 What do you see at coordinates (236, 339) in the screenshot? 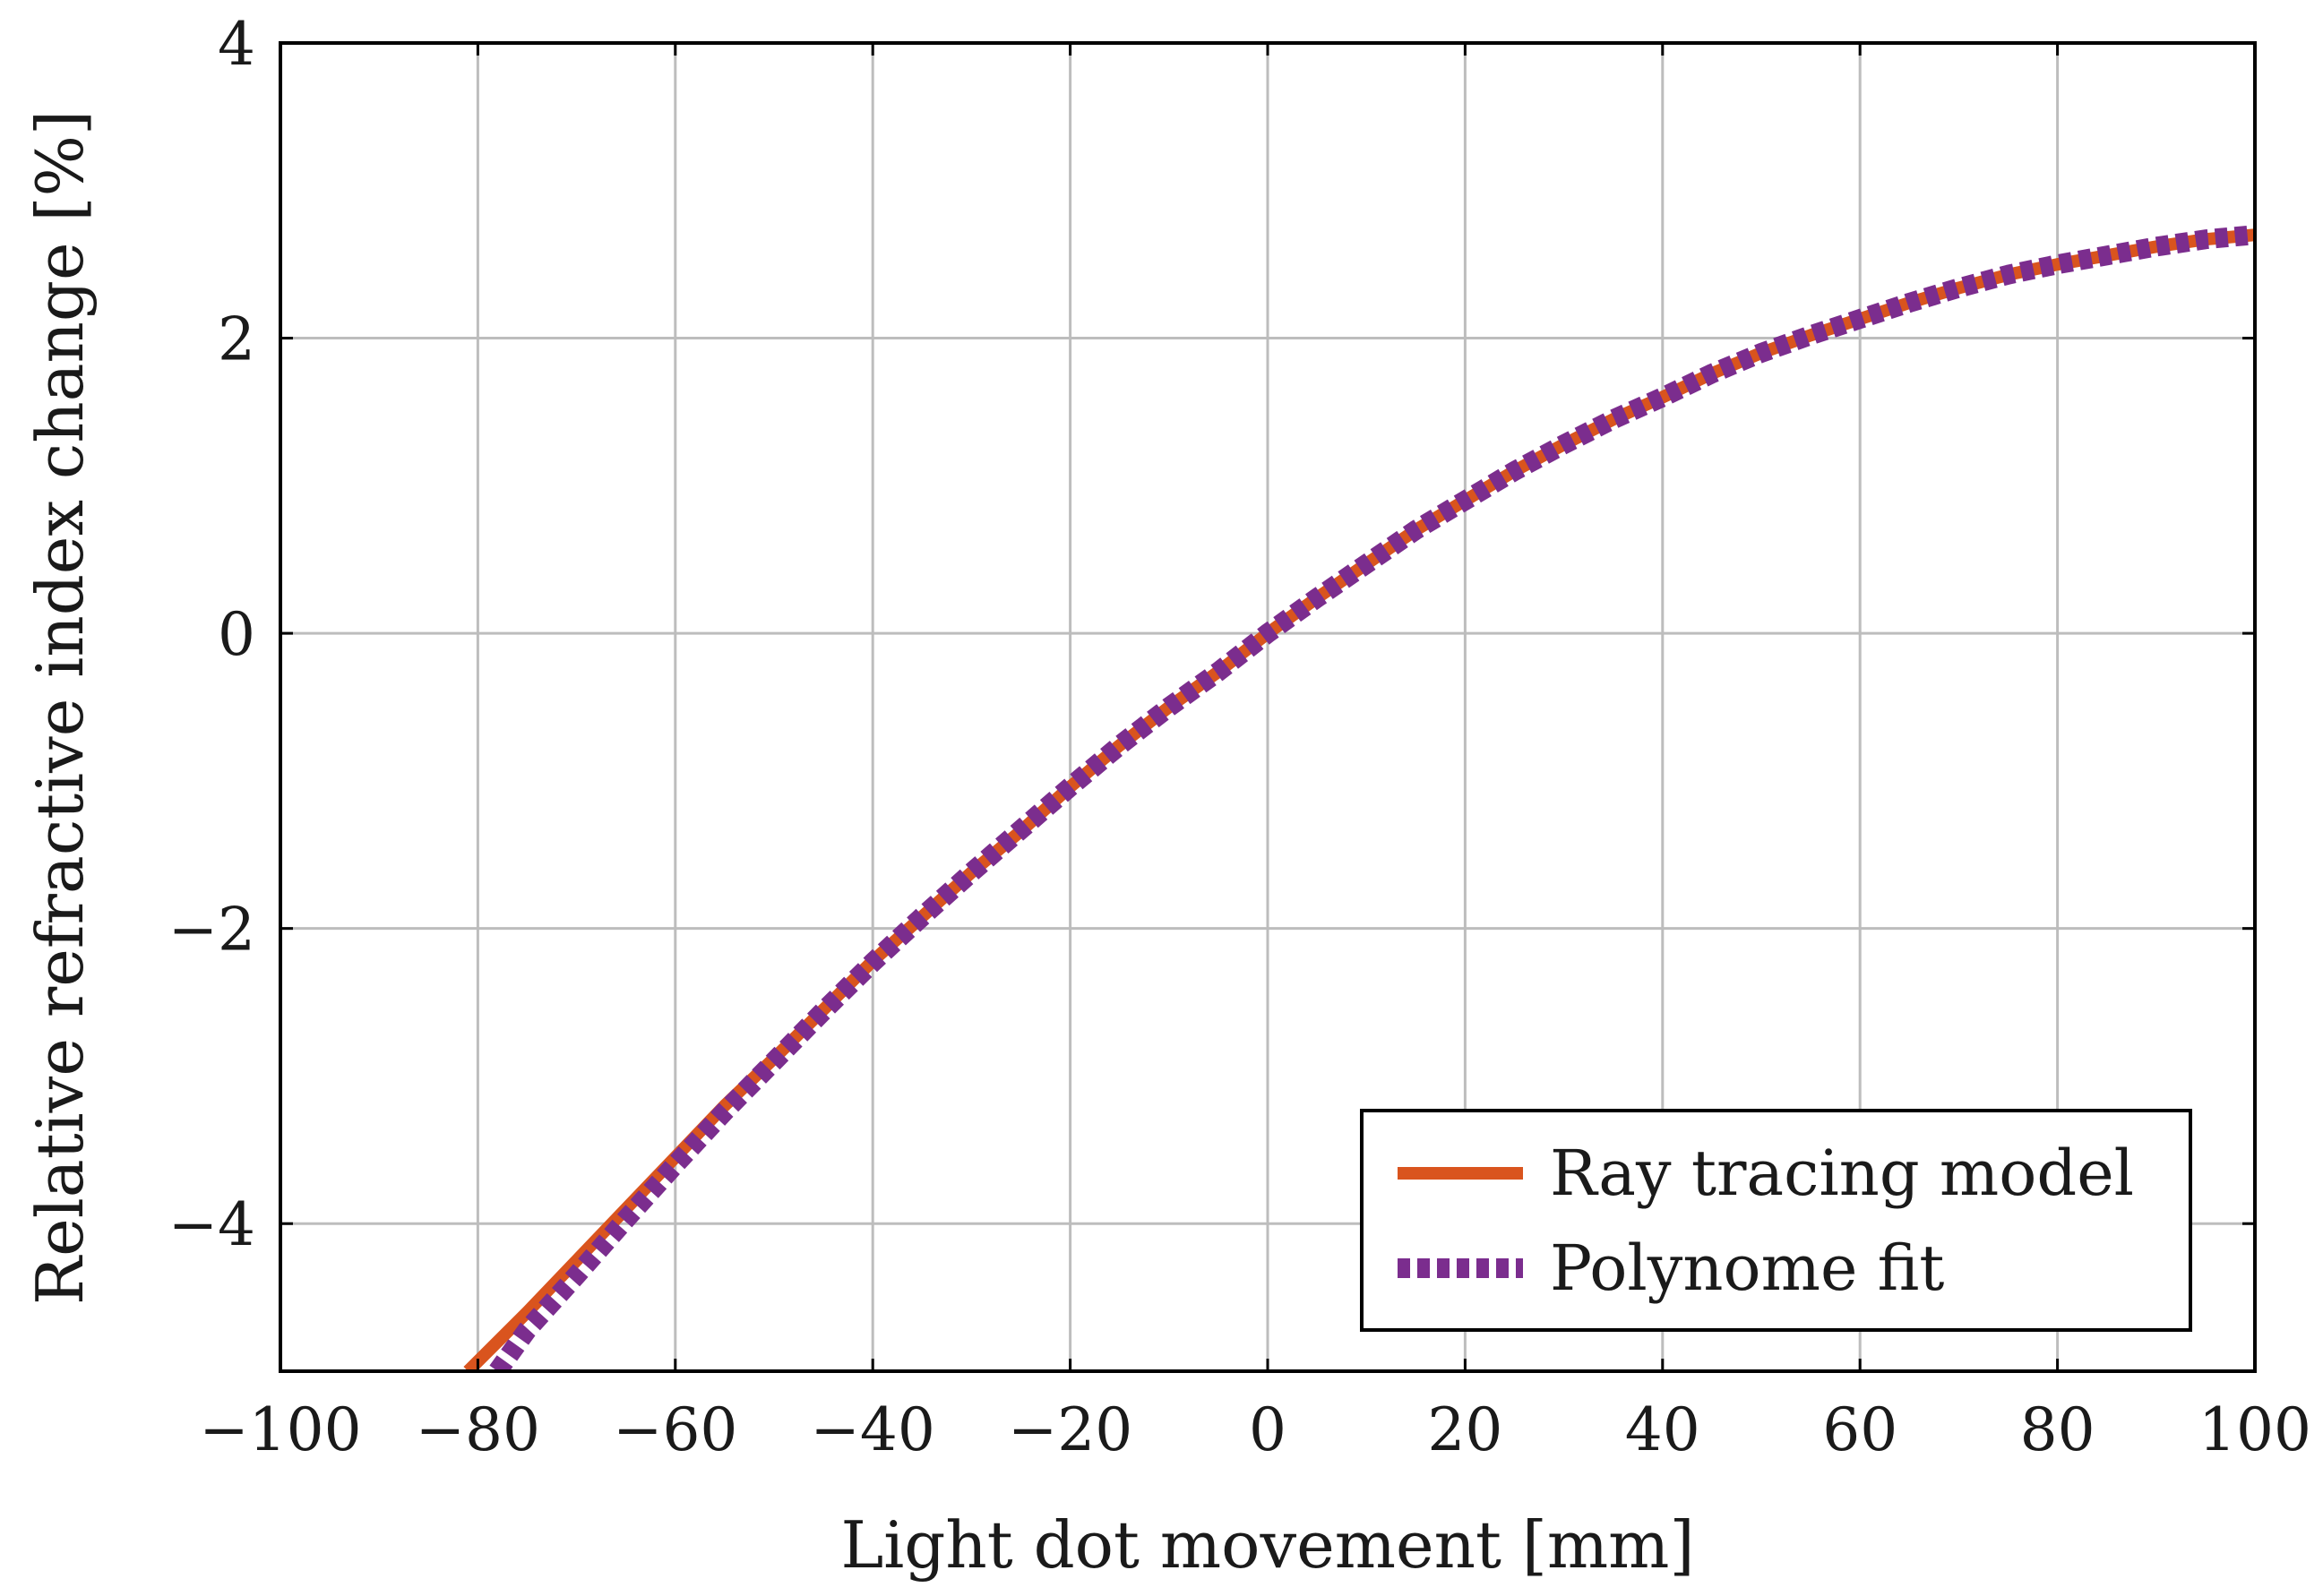
I see `y-tick-label: 2` at bounding box center [236, 339].